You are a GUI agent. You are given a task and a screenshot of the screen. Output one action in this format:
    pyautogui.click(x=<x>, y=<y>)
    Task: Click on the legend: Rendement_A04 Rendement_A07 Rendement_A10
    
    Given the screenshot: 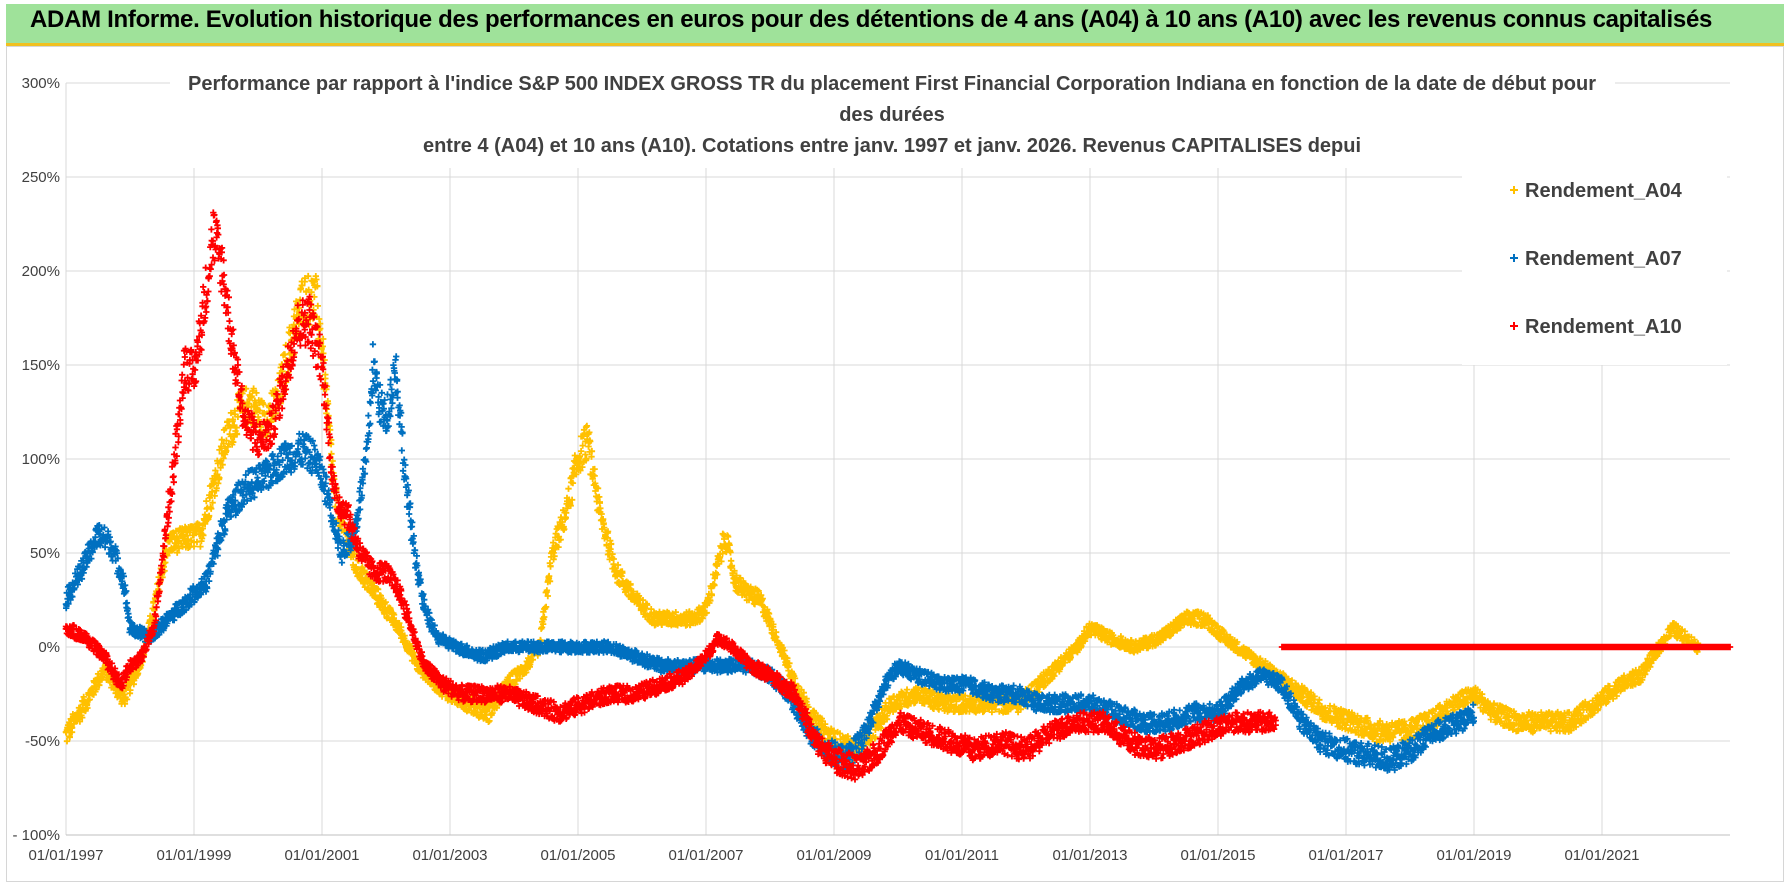 What is the action you would take?
    pyautogui.click(x=1594, y=262)
    